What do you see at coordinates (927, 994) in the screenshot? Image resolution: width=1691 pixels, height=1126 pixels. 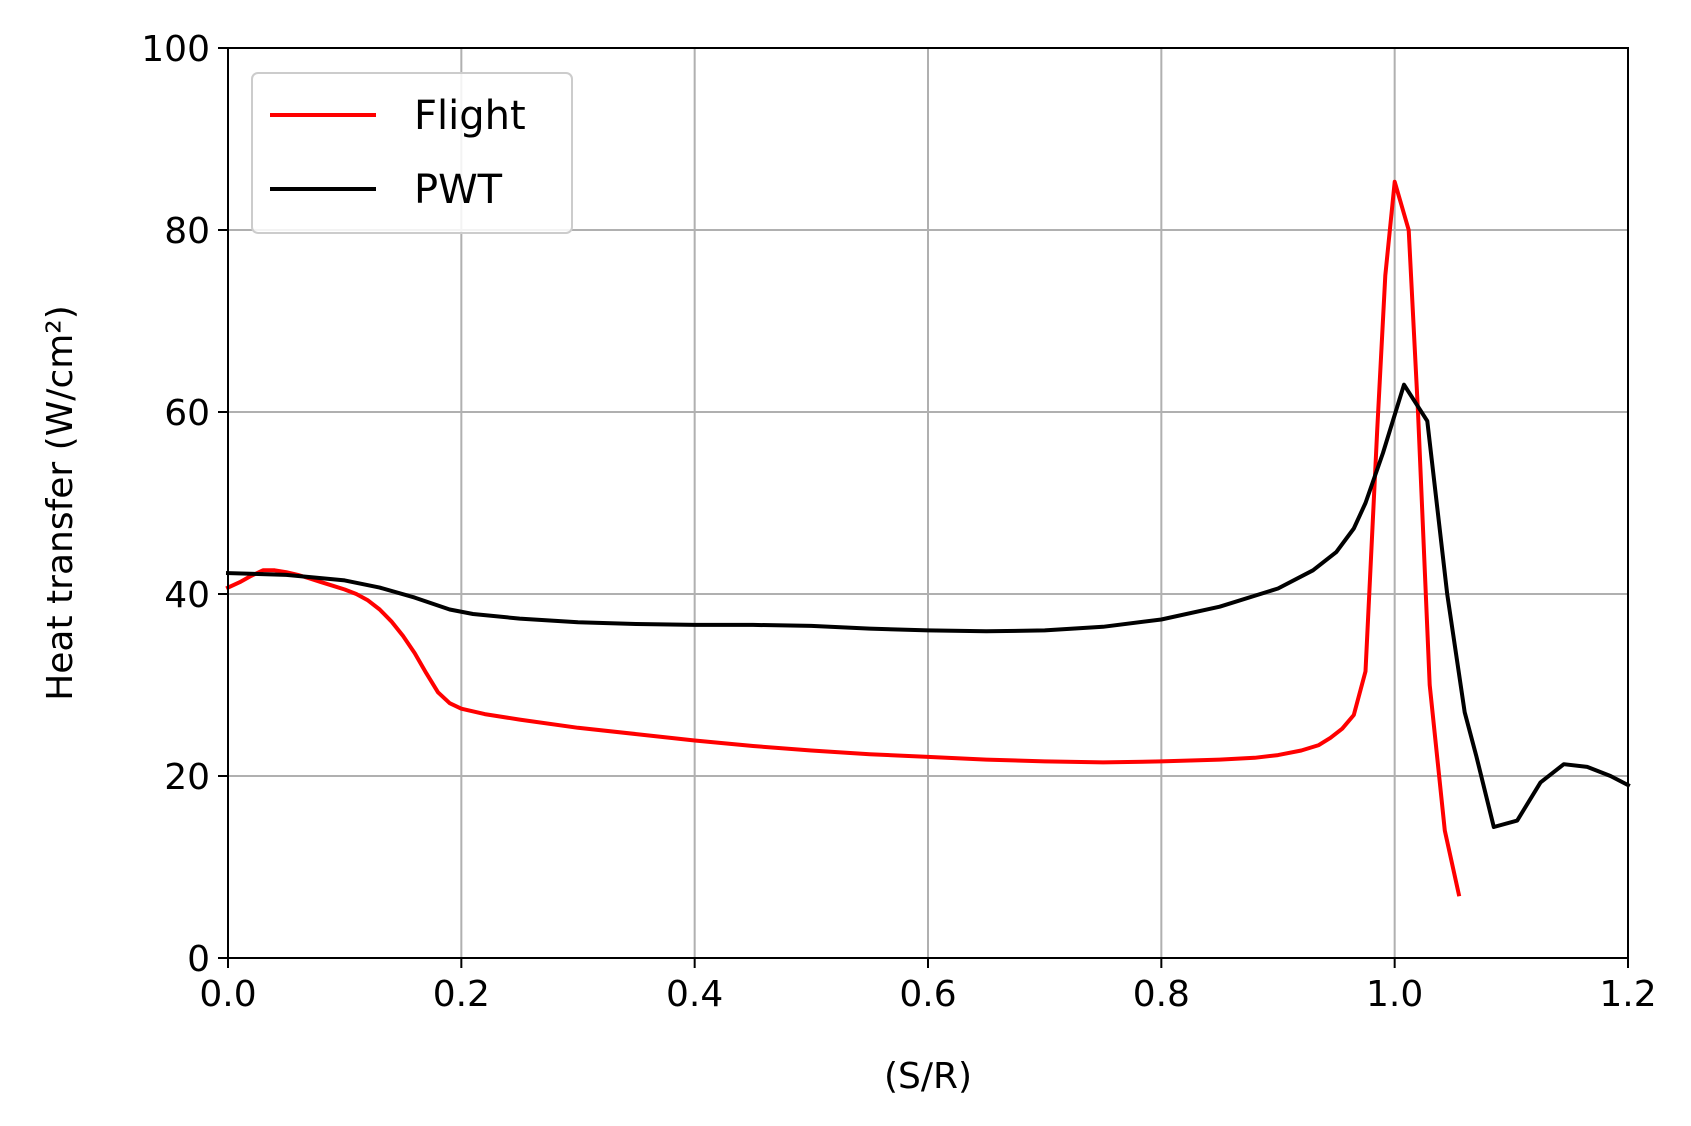 I see `x-tick-label: 0.6` at bounding box center [927, 994].